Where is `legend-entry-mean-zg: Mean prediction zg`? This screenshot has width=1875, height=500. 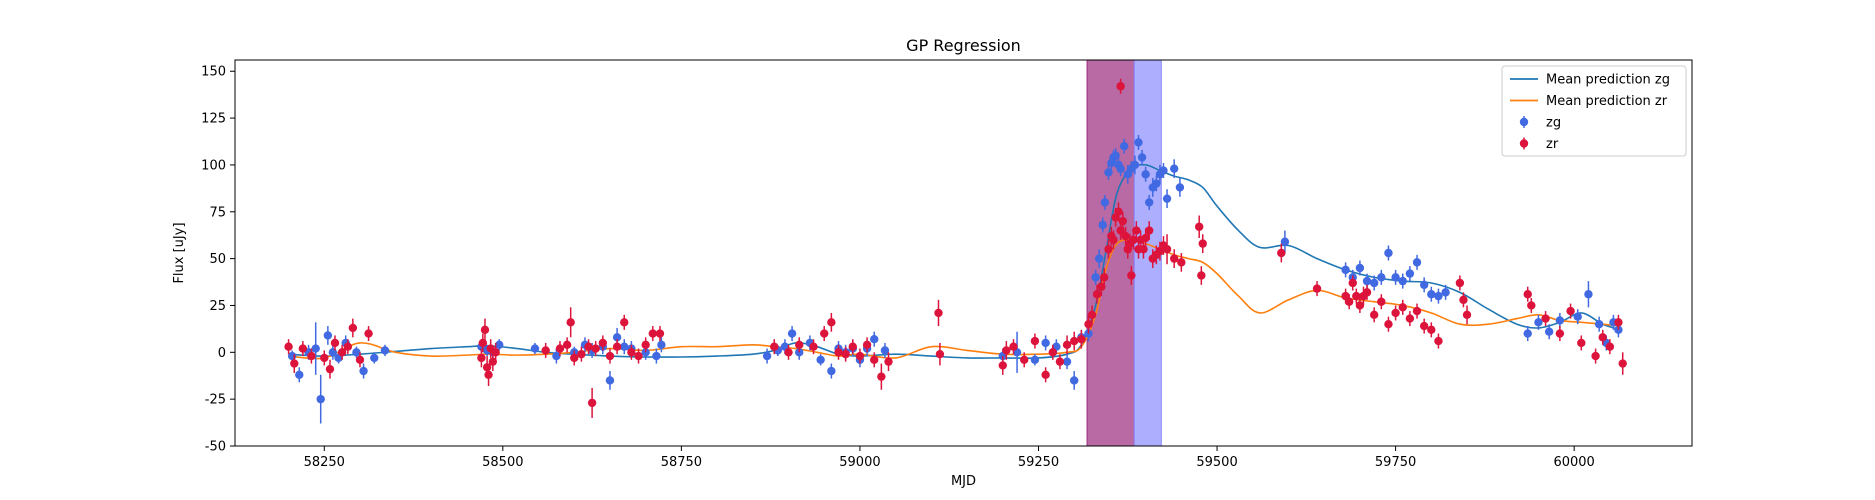 legend-entry-mean-zg: Mean prediction zg is located at coordinates (1590, 80).